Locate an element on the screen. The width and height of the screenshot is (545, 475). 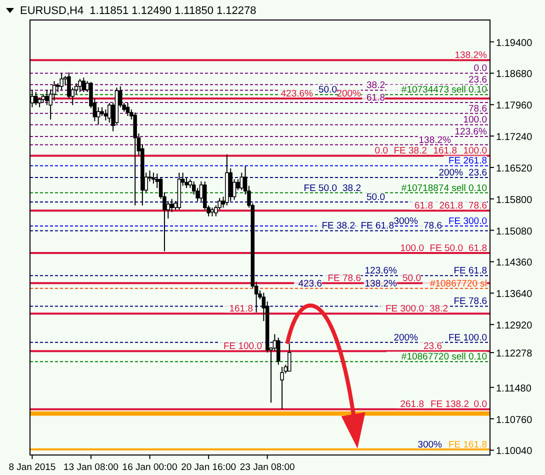
y-tick-label: 1.12278 is located at coordinates (514, 354).